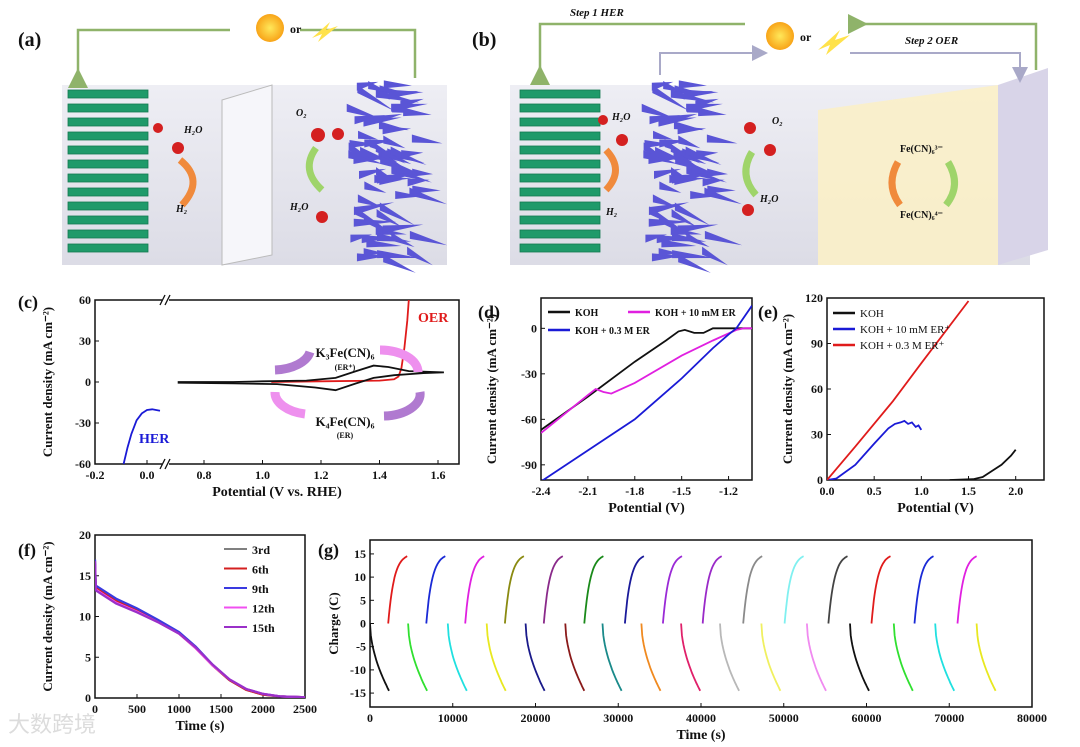 The height and width of the screenshot is (747, 1080). Describe the element at coordinates (299, 207) in the screenshot. I see `label-h2o-2: H₂O` at that location.